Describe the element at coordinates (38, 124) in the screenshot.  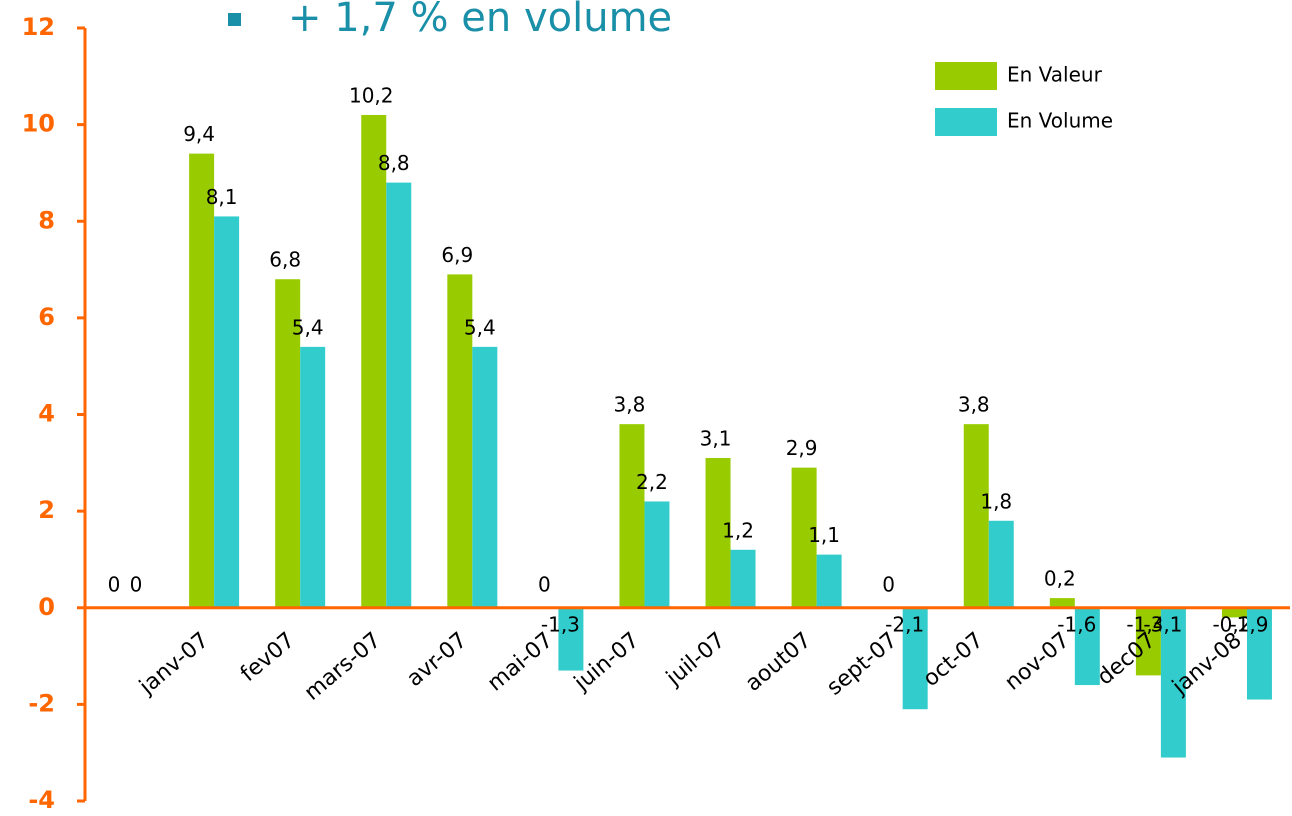
I see `y-tick-label: 10` at that location.